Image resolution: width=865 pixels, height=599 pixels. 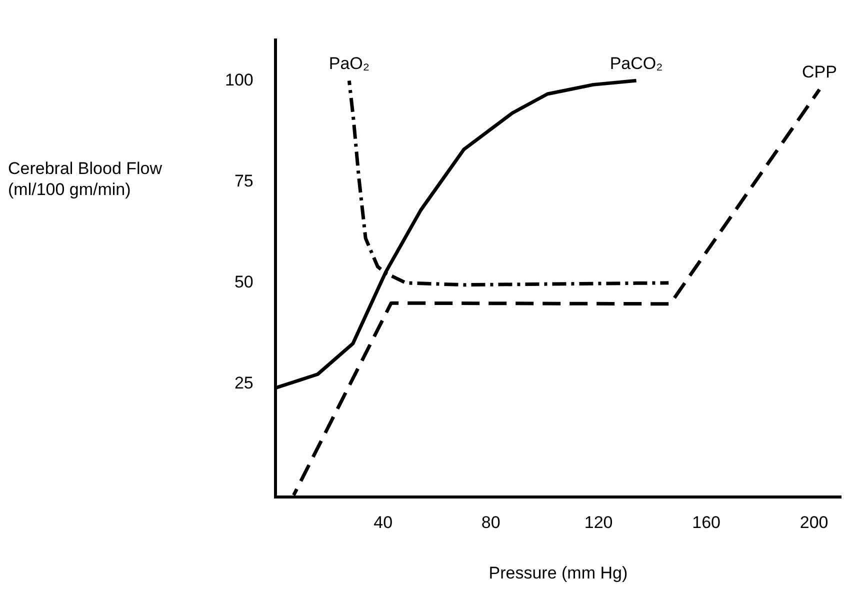 What do you see at coordinates (598, 522) in the screenshot?
I see `x-tick-label: 120` at bounding box center [598, 522].